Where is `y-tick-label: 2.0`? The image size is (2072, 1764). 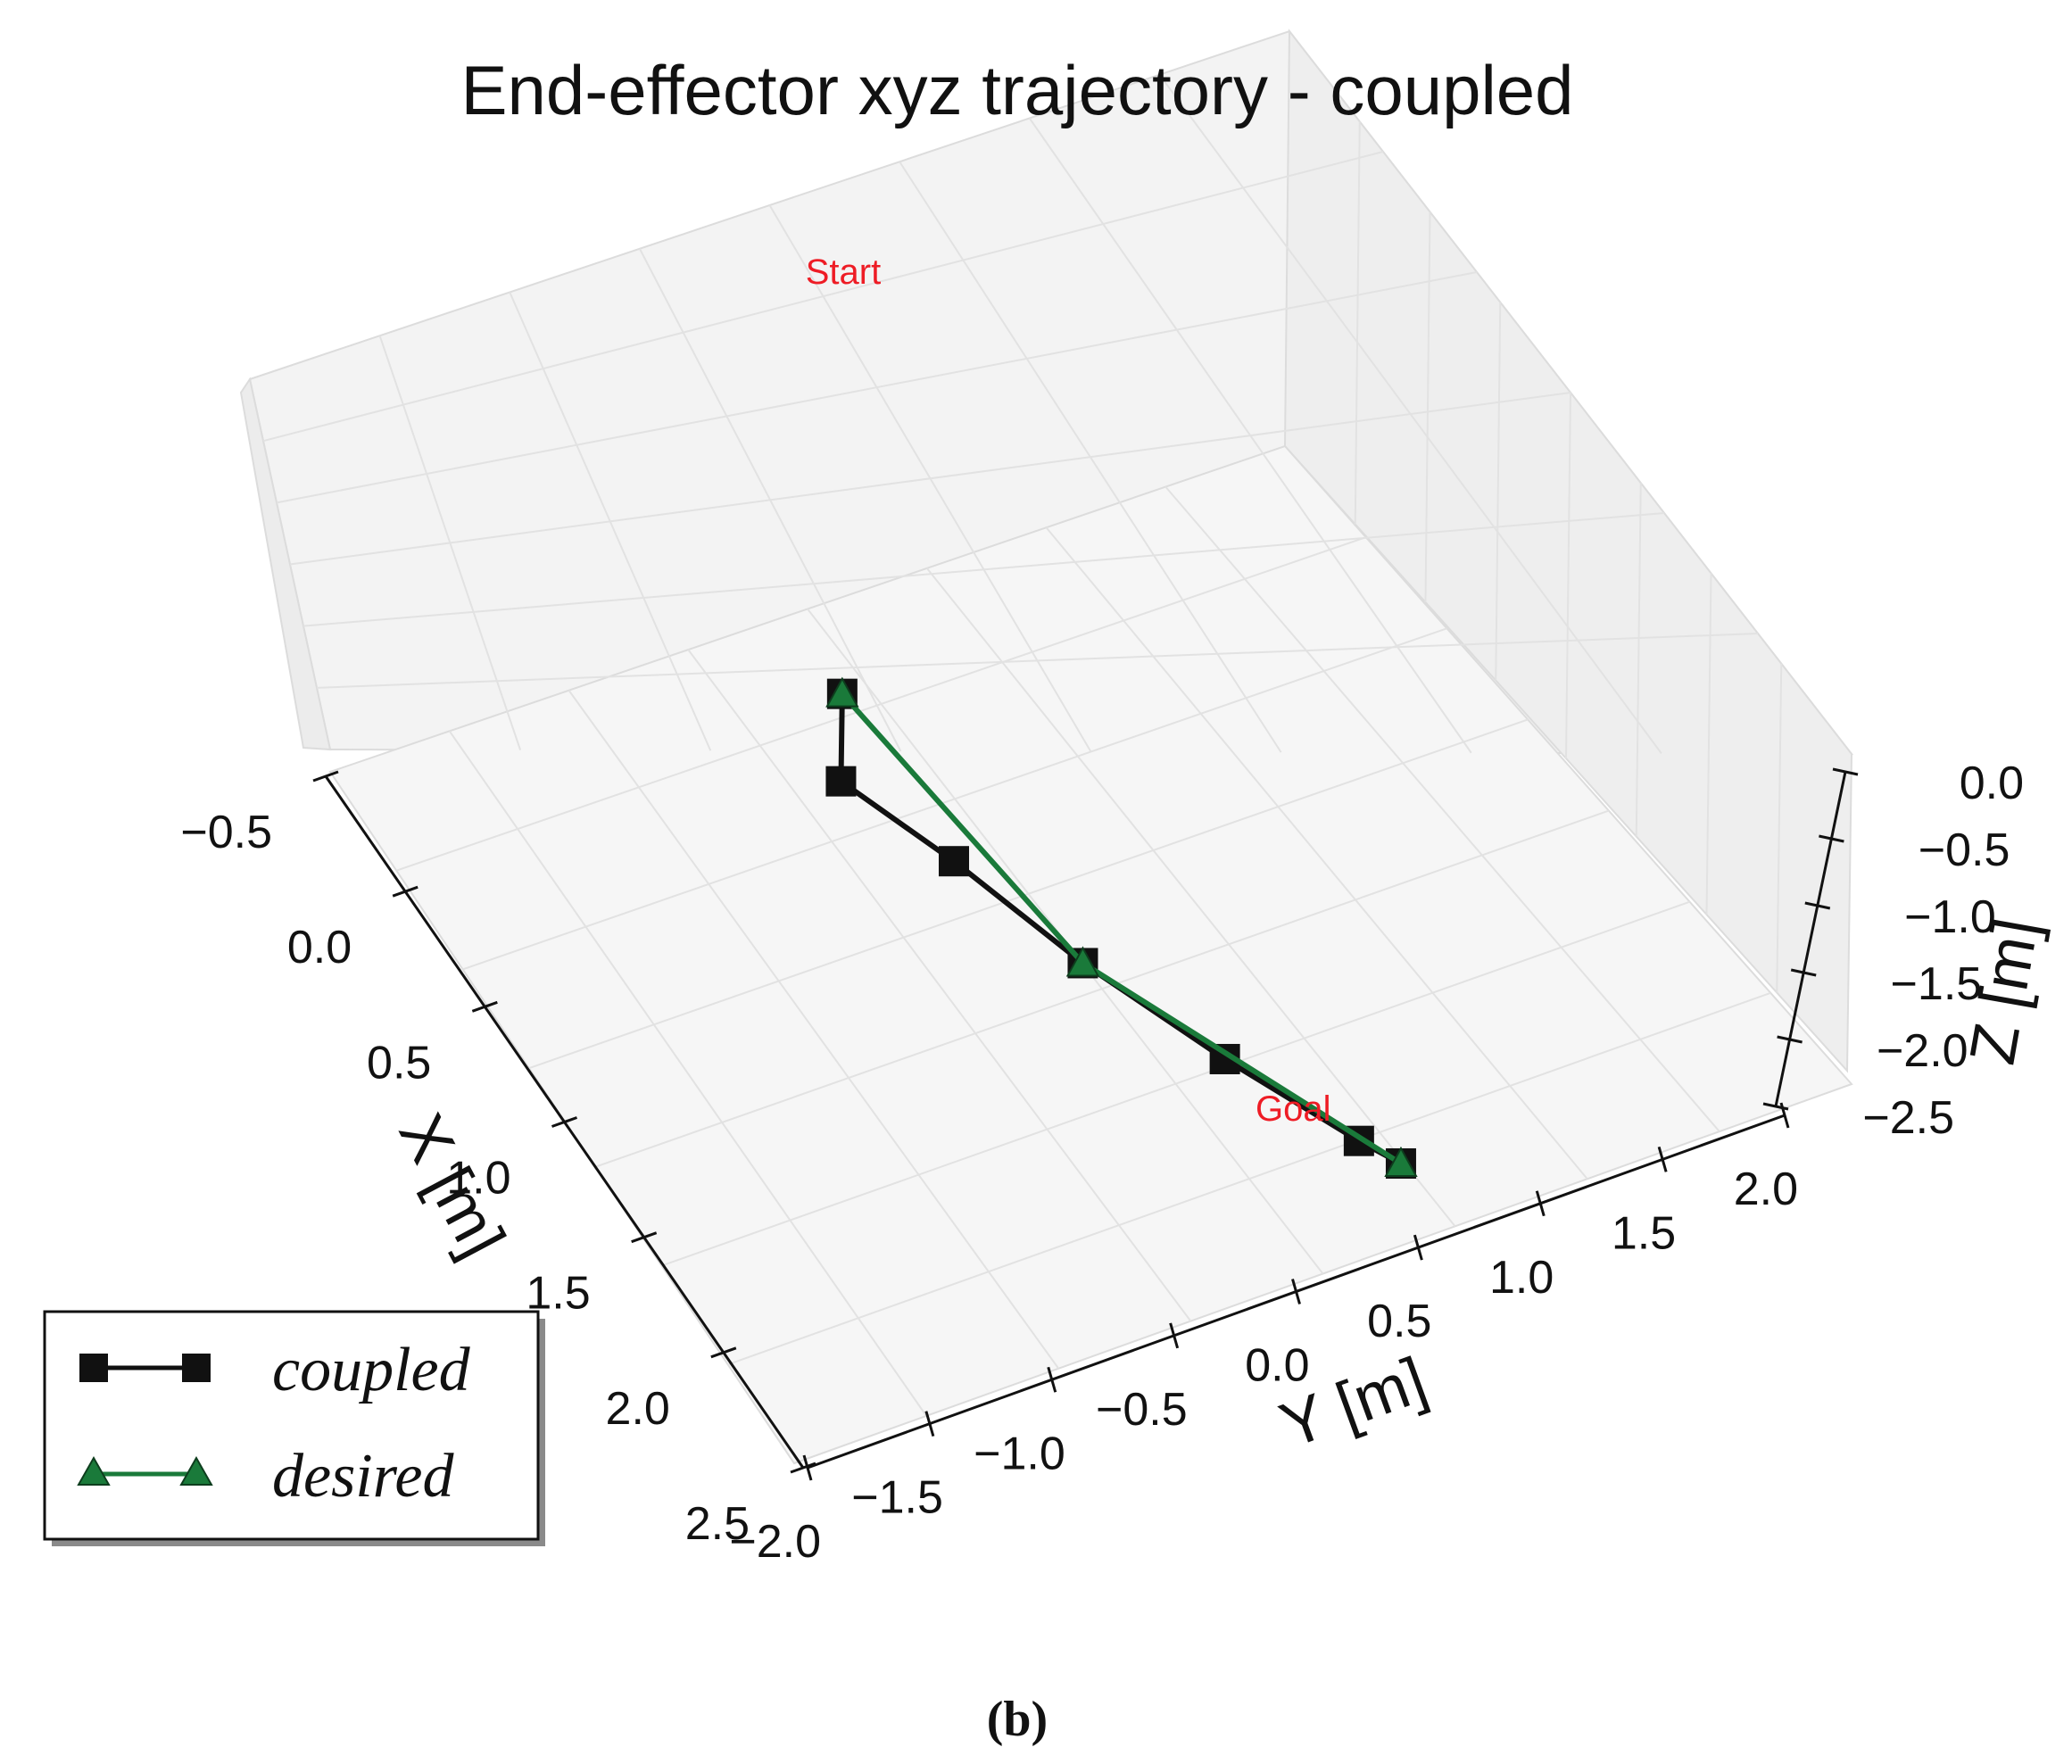 y-tick-label: 2.0 is located at coordinates (1766, 1189).